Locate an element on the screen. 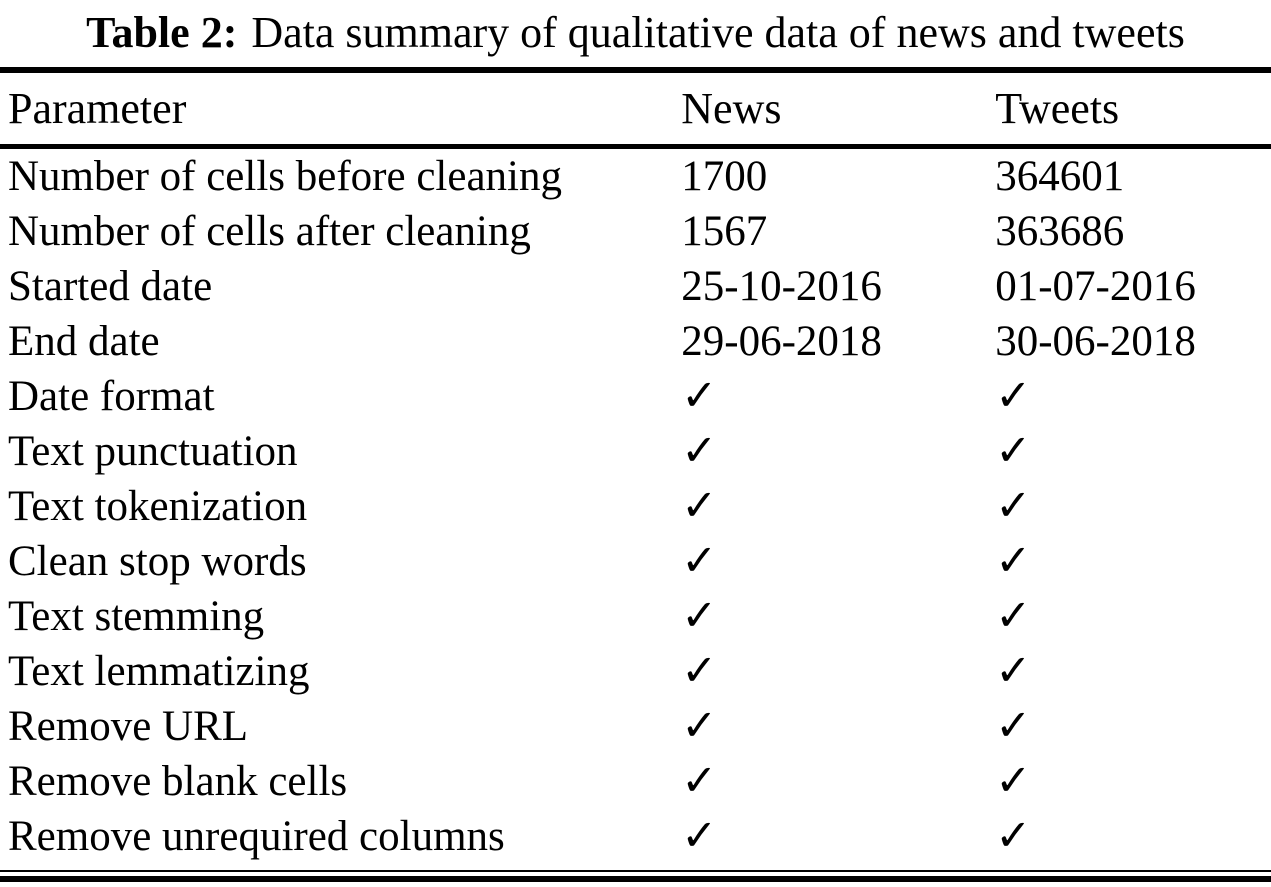  table-row: Date format ✓ ✓ is located at coordinates (635, 396).